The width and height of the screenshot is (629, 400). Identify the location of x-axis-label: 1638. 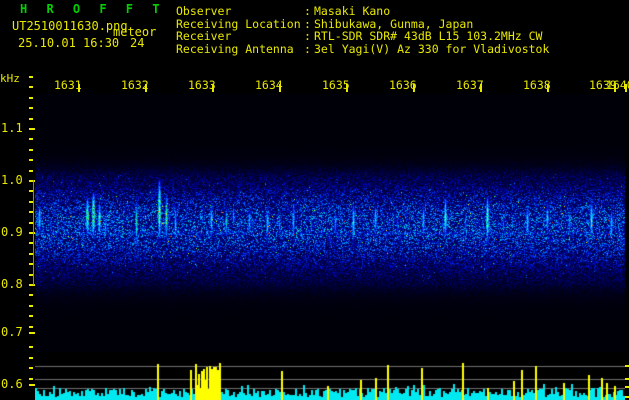
(537, 85).